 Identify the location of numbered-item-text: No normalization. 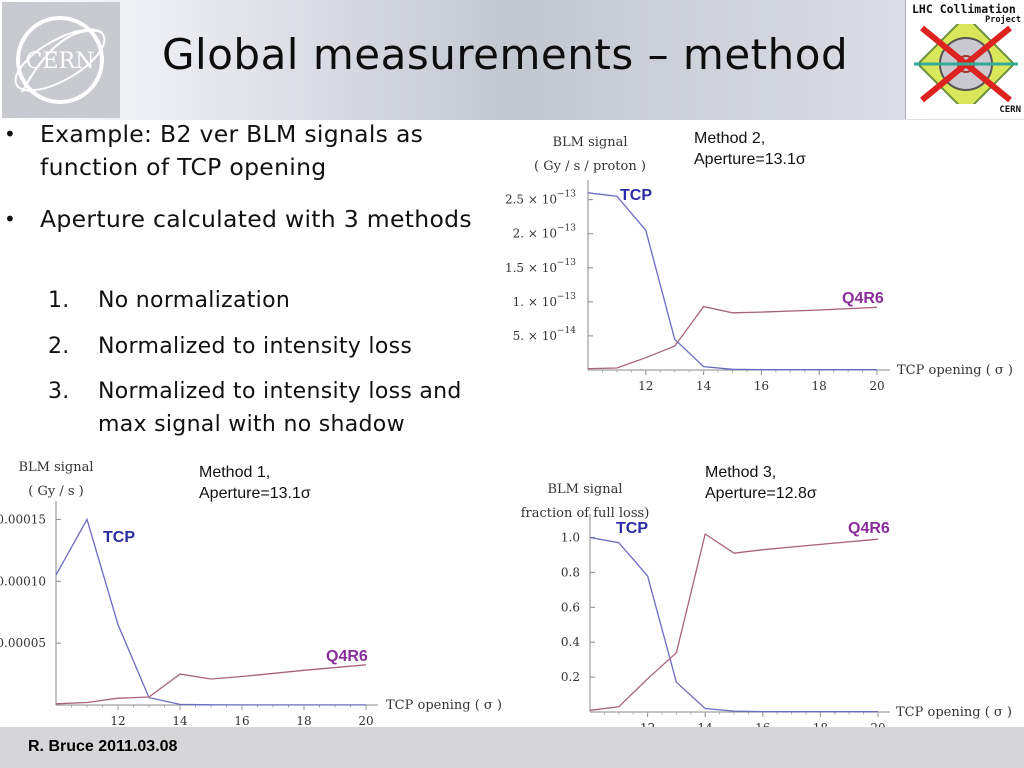
(194, 300).